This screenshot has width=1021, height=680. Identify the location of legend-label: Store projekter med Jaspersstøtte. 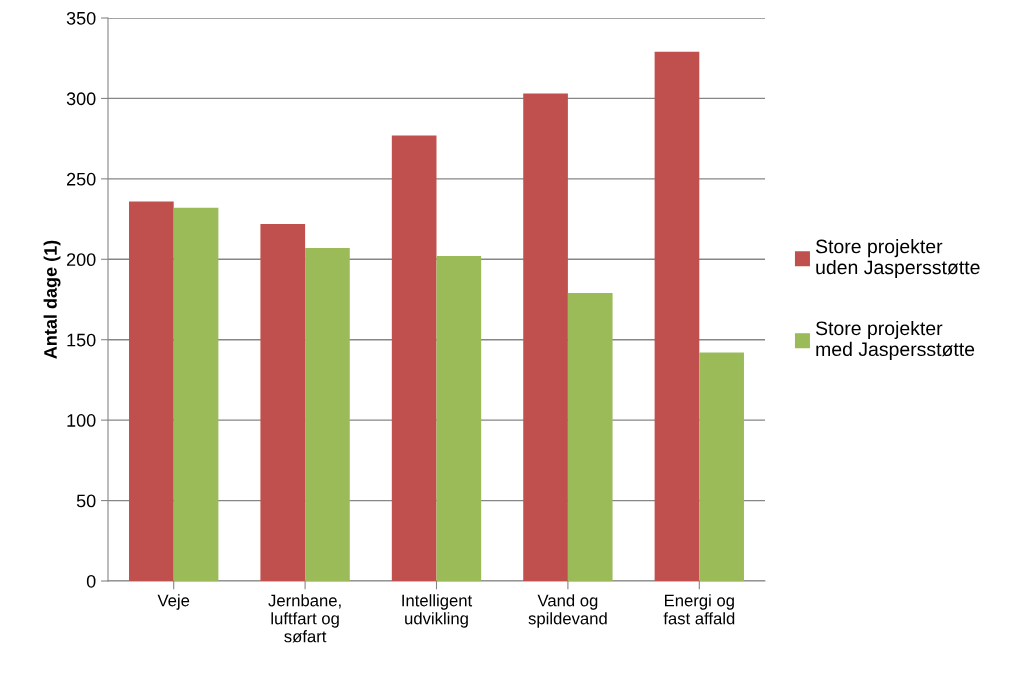
(895, 340).